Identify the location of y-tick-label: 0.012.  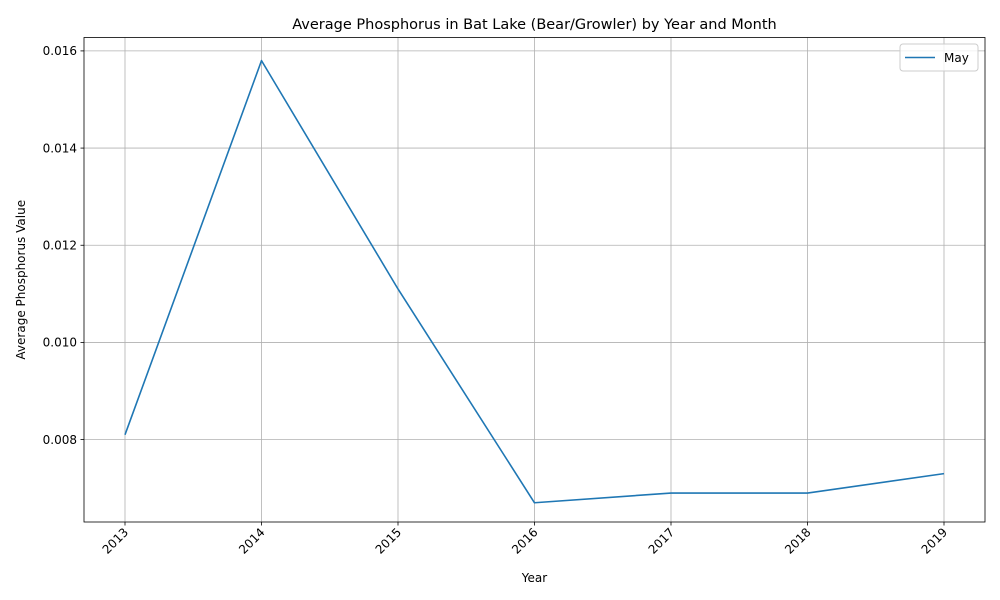
(60, 245).